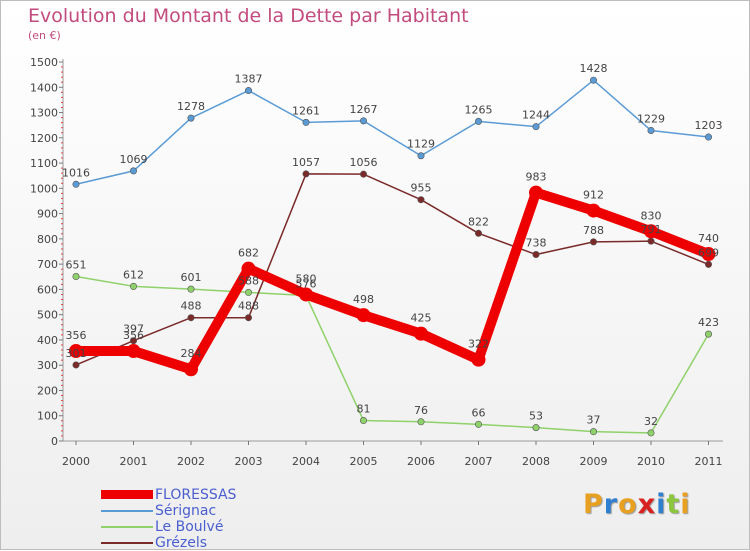 The width and height of the screenshot is (750, 551). Describe the element at coordinates (364, 162) in the screenshot. I see `data-label-grezels: 1056` at that location.